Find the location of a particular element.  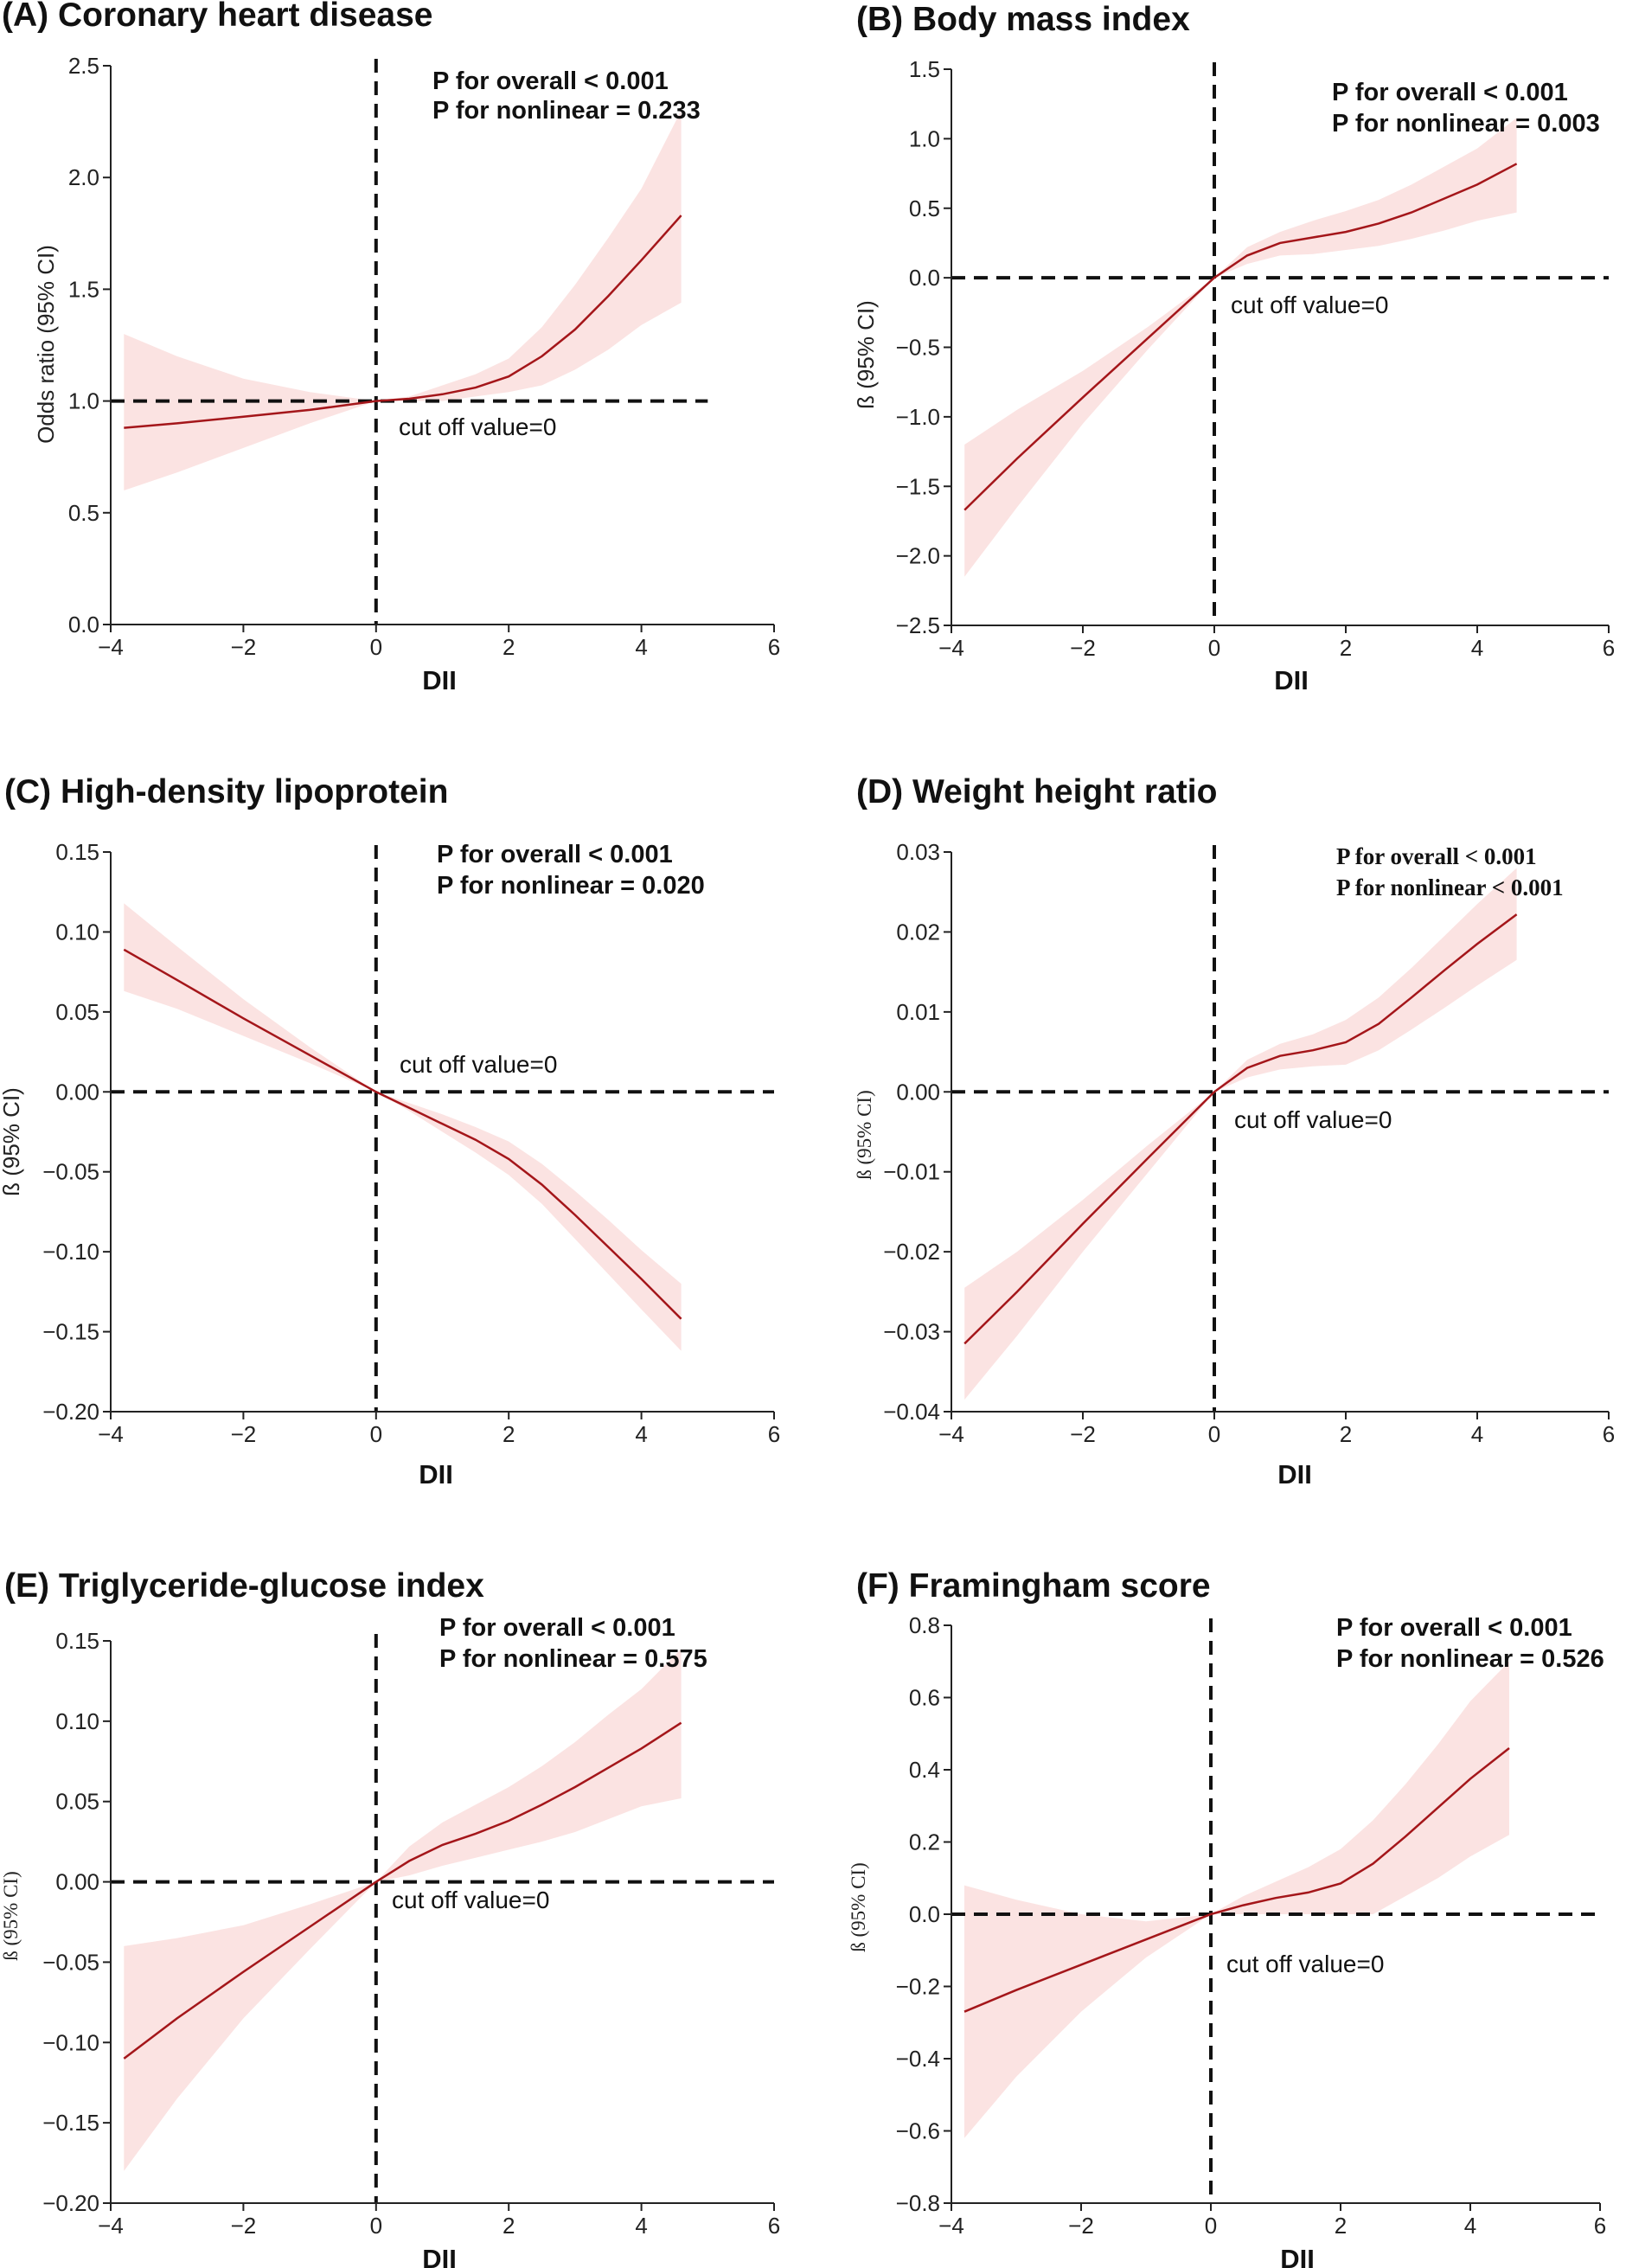

panel-d-y-tick-label: −0.01 is located at coordinates (912, 1172).